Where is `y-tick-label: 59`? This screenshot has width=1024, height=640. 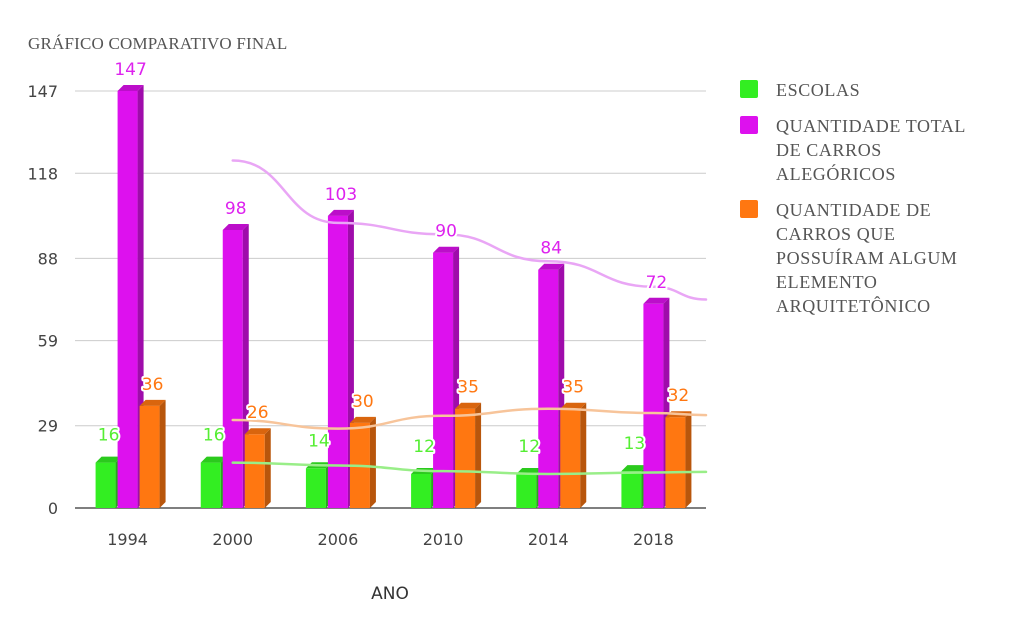
y-tick-label: 59 is located at coordinates (48, 341).